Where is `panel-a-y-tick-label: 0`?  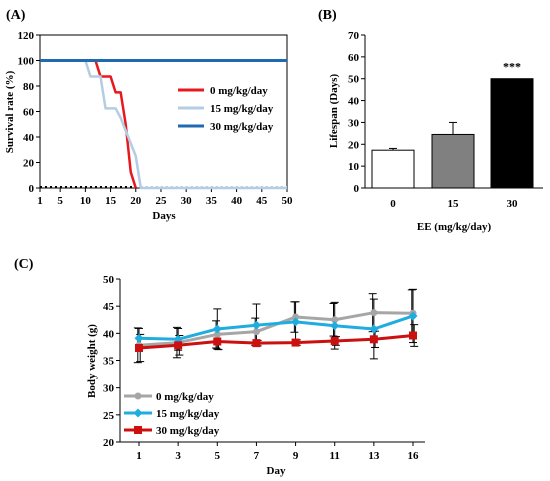 panel-a-y-tick-label: 0 is located at coordinates (32, 189).